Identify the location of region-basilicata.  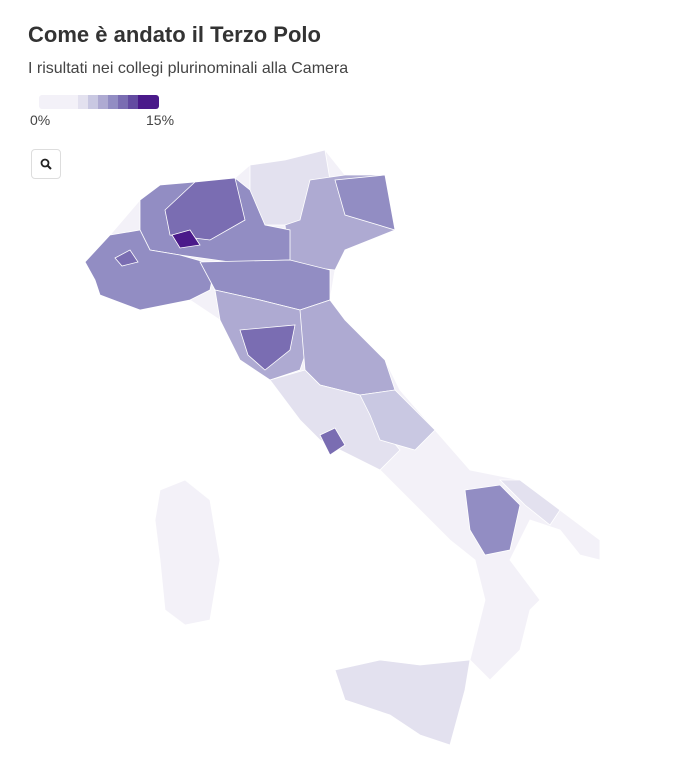
(492, 520).